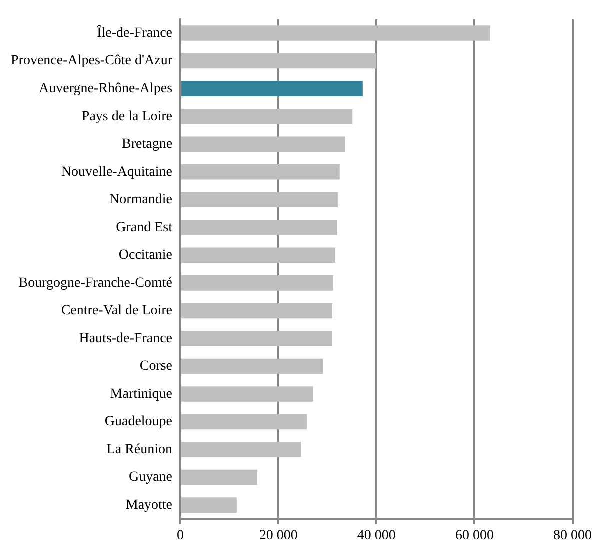 This screenshot has height=555, width=603. I want to click on y-tick-label: Hauts-de-France, so click(126, 338).